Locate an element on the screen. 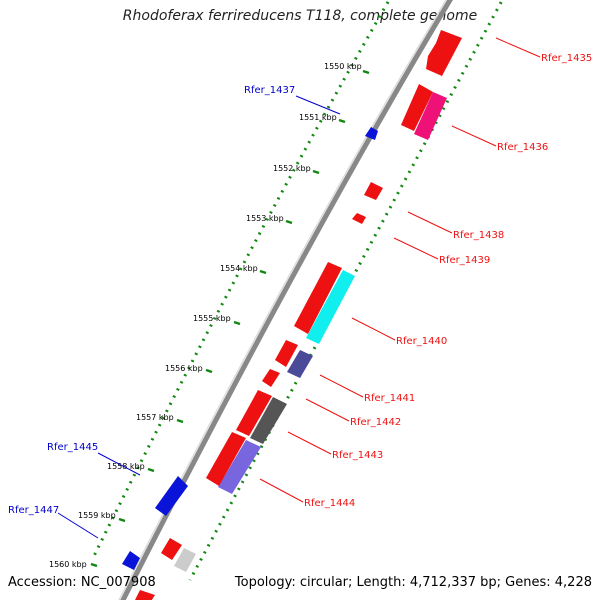 The height and width of the screenshot is (600, 600). gene-rfer-1447-part is located at coordinates (185, 560).